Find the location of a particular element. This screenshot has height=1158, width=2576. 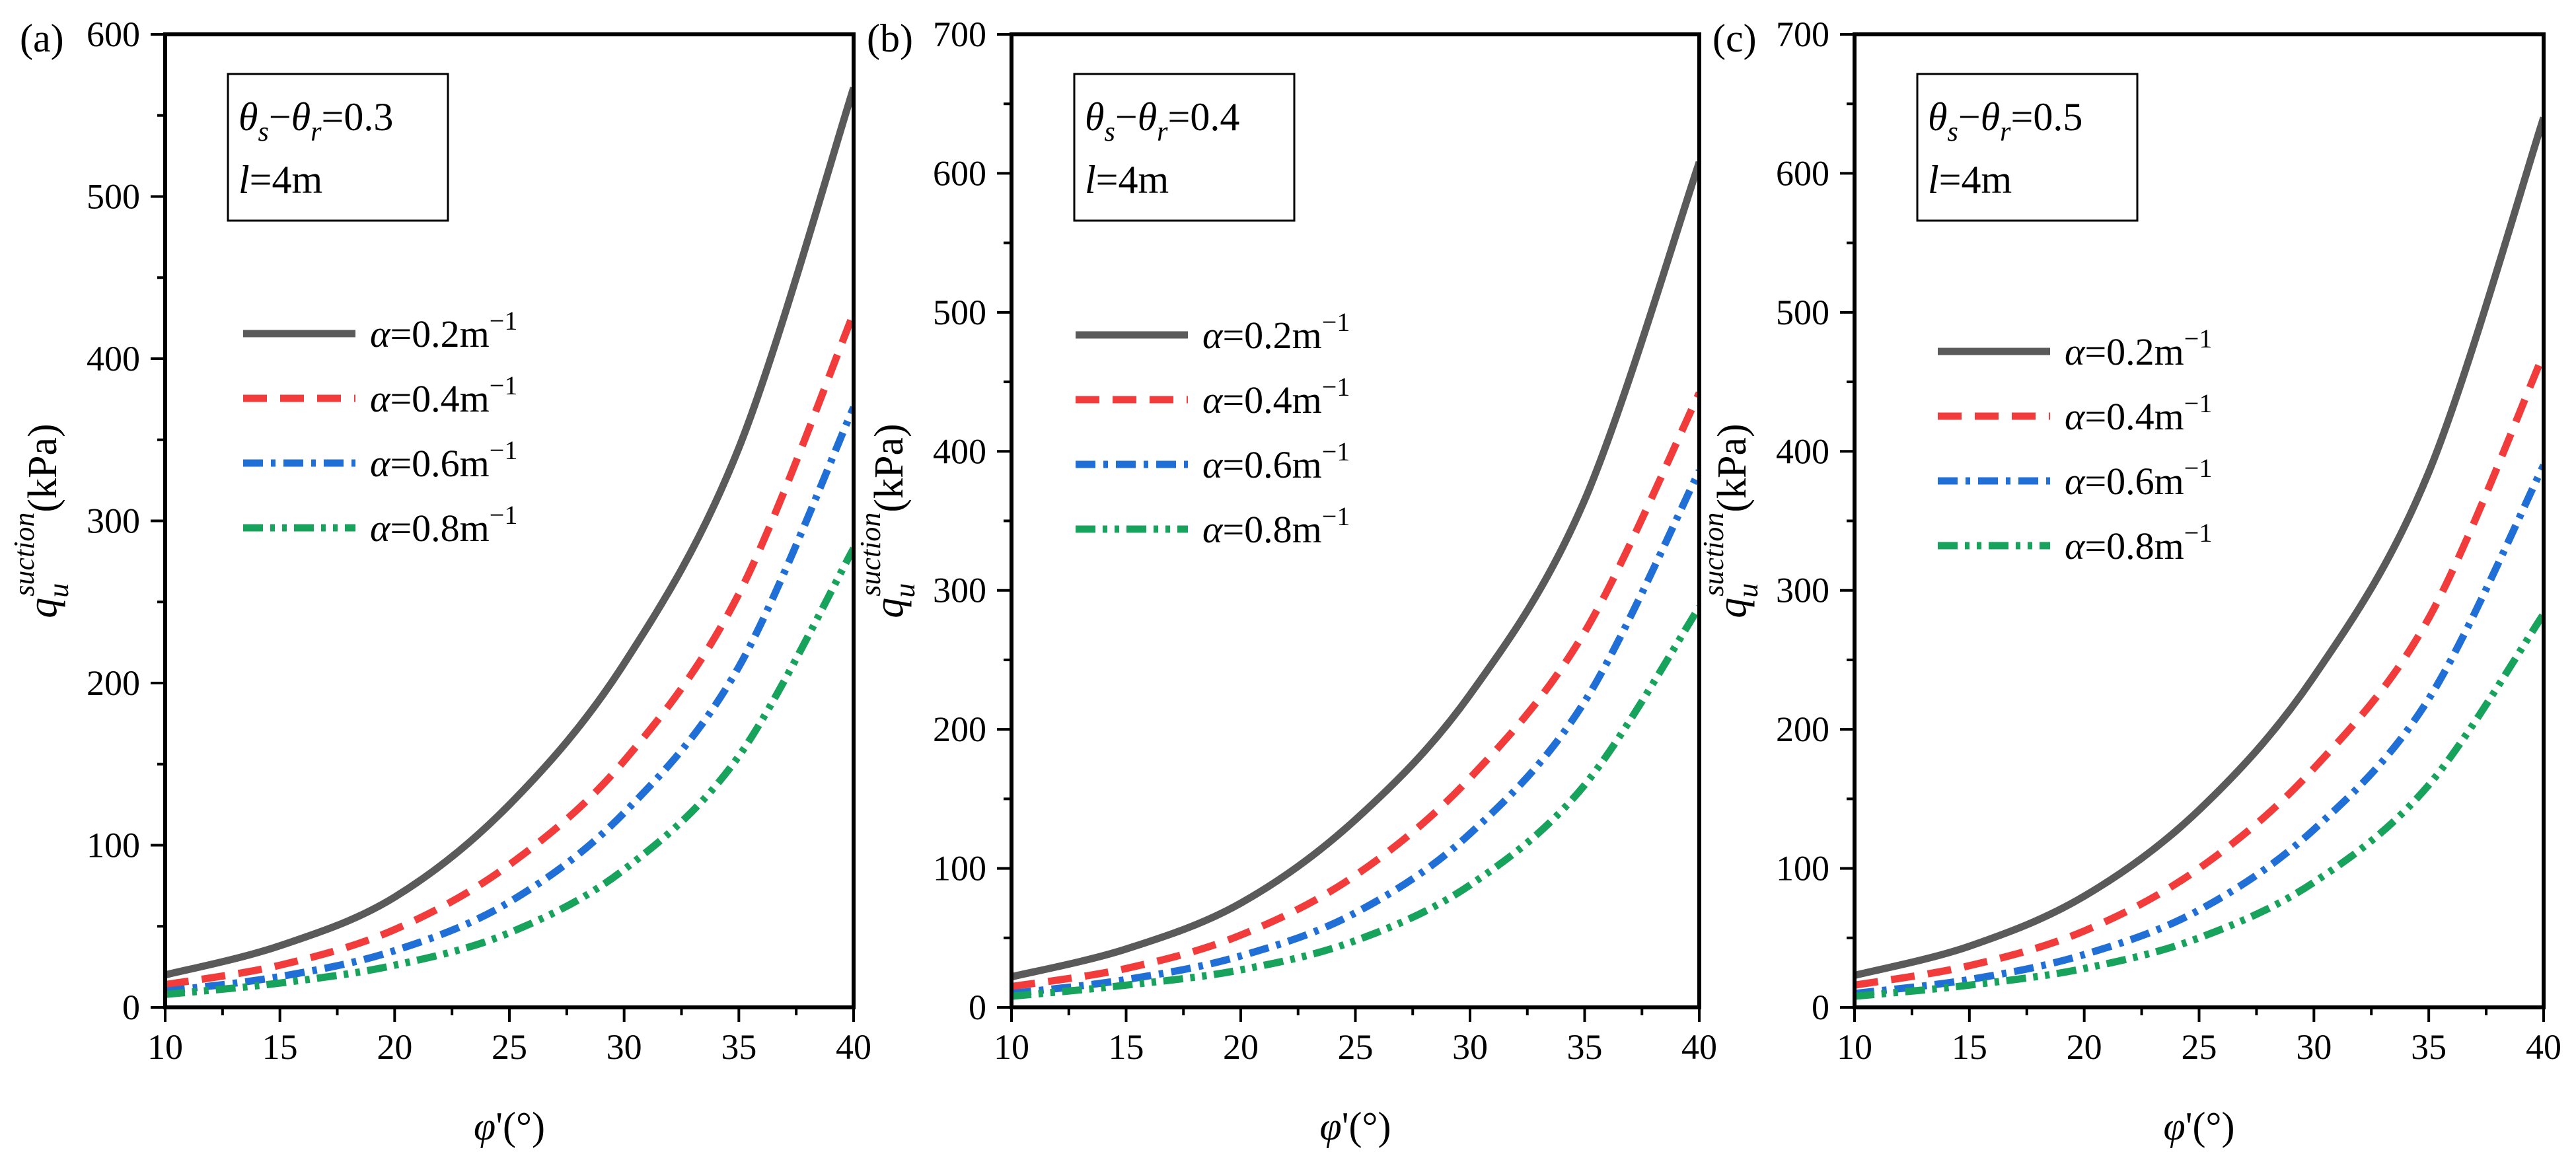

panel-label: (c) is located at coordinates (1735, 38).